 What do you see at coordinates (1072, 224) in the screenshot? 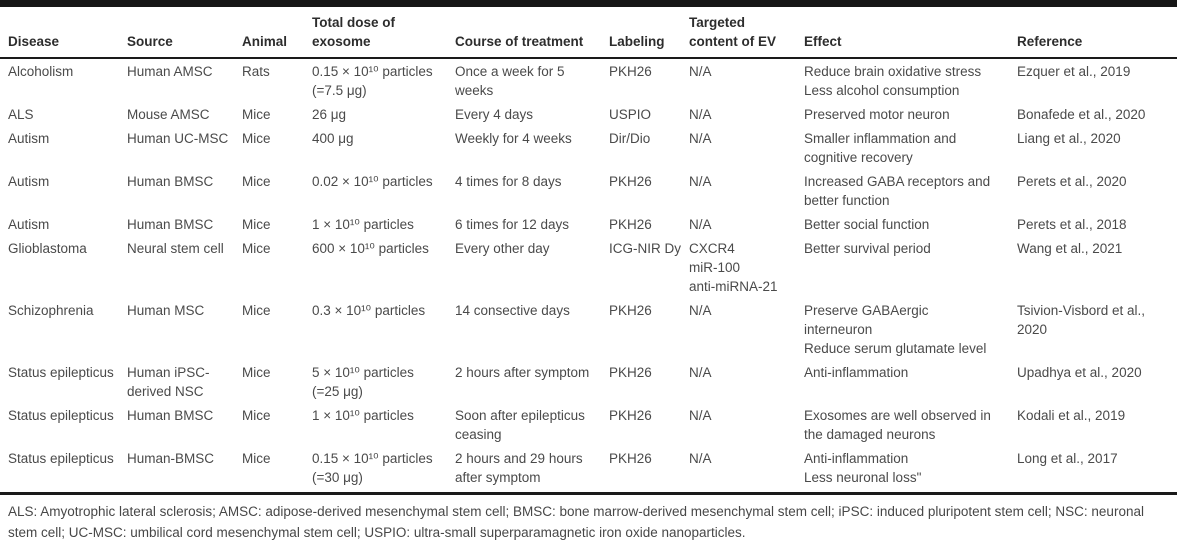
I see `cell-reference: Perets et al., 2018` at bounding box center [1072, 224].